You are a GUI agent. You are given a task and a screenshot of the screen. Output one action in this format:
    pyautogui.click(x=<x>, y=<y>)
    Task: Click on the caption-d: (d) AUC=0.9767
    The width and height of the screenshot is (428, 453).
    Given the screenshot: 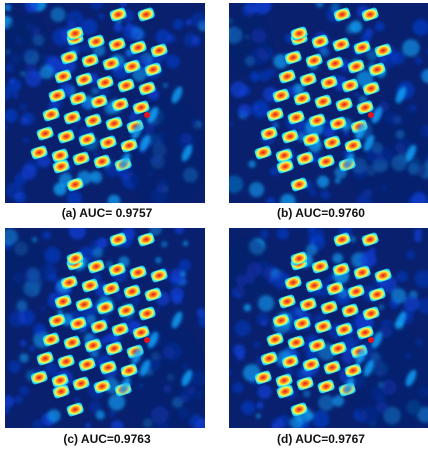 What is the action you would take?
    pyautogui.click(x=321, y=439)
    